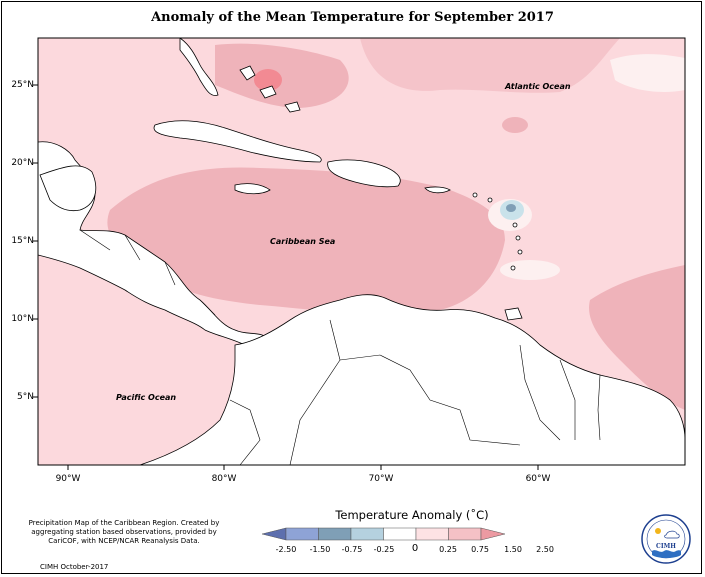  Describe the element at coordinates (146, 397) in the screenshot. I see `pacific-ocean-label: Pacific Ocean` at that location.